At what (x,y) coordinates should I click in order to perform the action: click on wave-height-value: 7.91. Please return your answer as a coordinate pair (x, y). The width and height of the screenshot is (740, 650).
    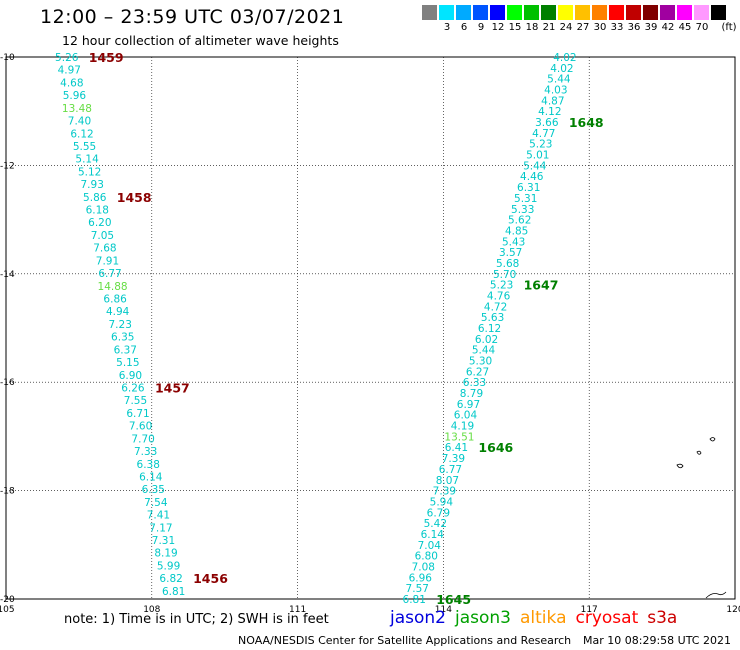
    Looking at the image, I should click on (107, 261).